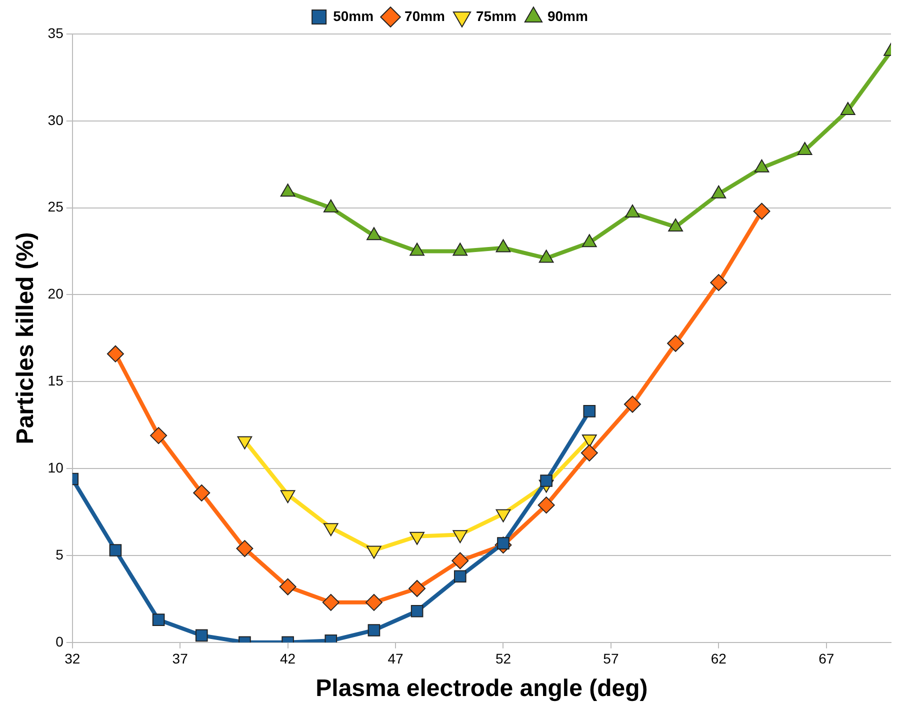 This screenshot has height=714, width=900. What do you see at coordinates (718, 658) in the screenshot?
I see `x-tick-label: 62` at bounding box center [718, 658].